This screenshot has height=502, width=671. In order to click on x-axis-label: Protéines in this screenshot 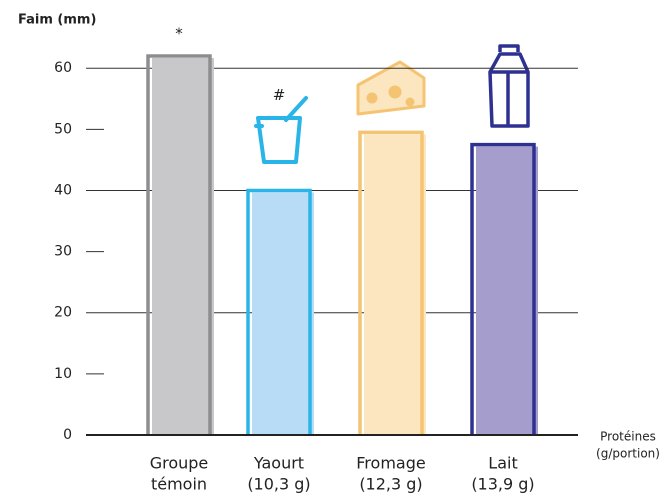, I will do `click(628, 437)`.